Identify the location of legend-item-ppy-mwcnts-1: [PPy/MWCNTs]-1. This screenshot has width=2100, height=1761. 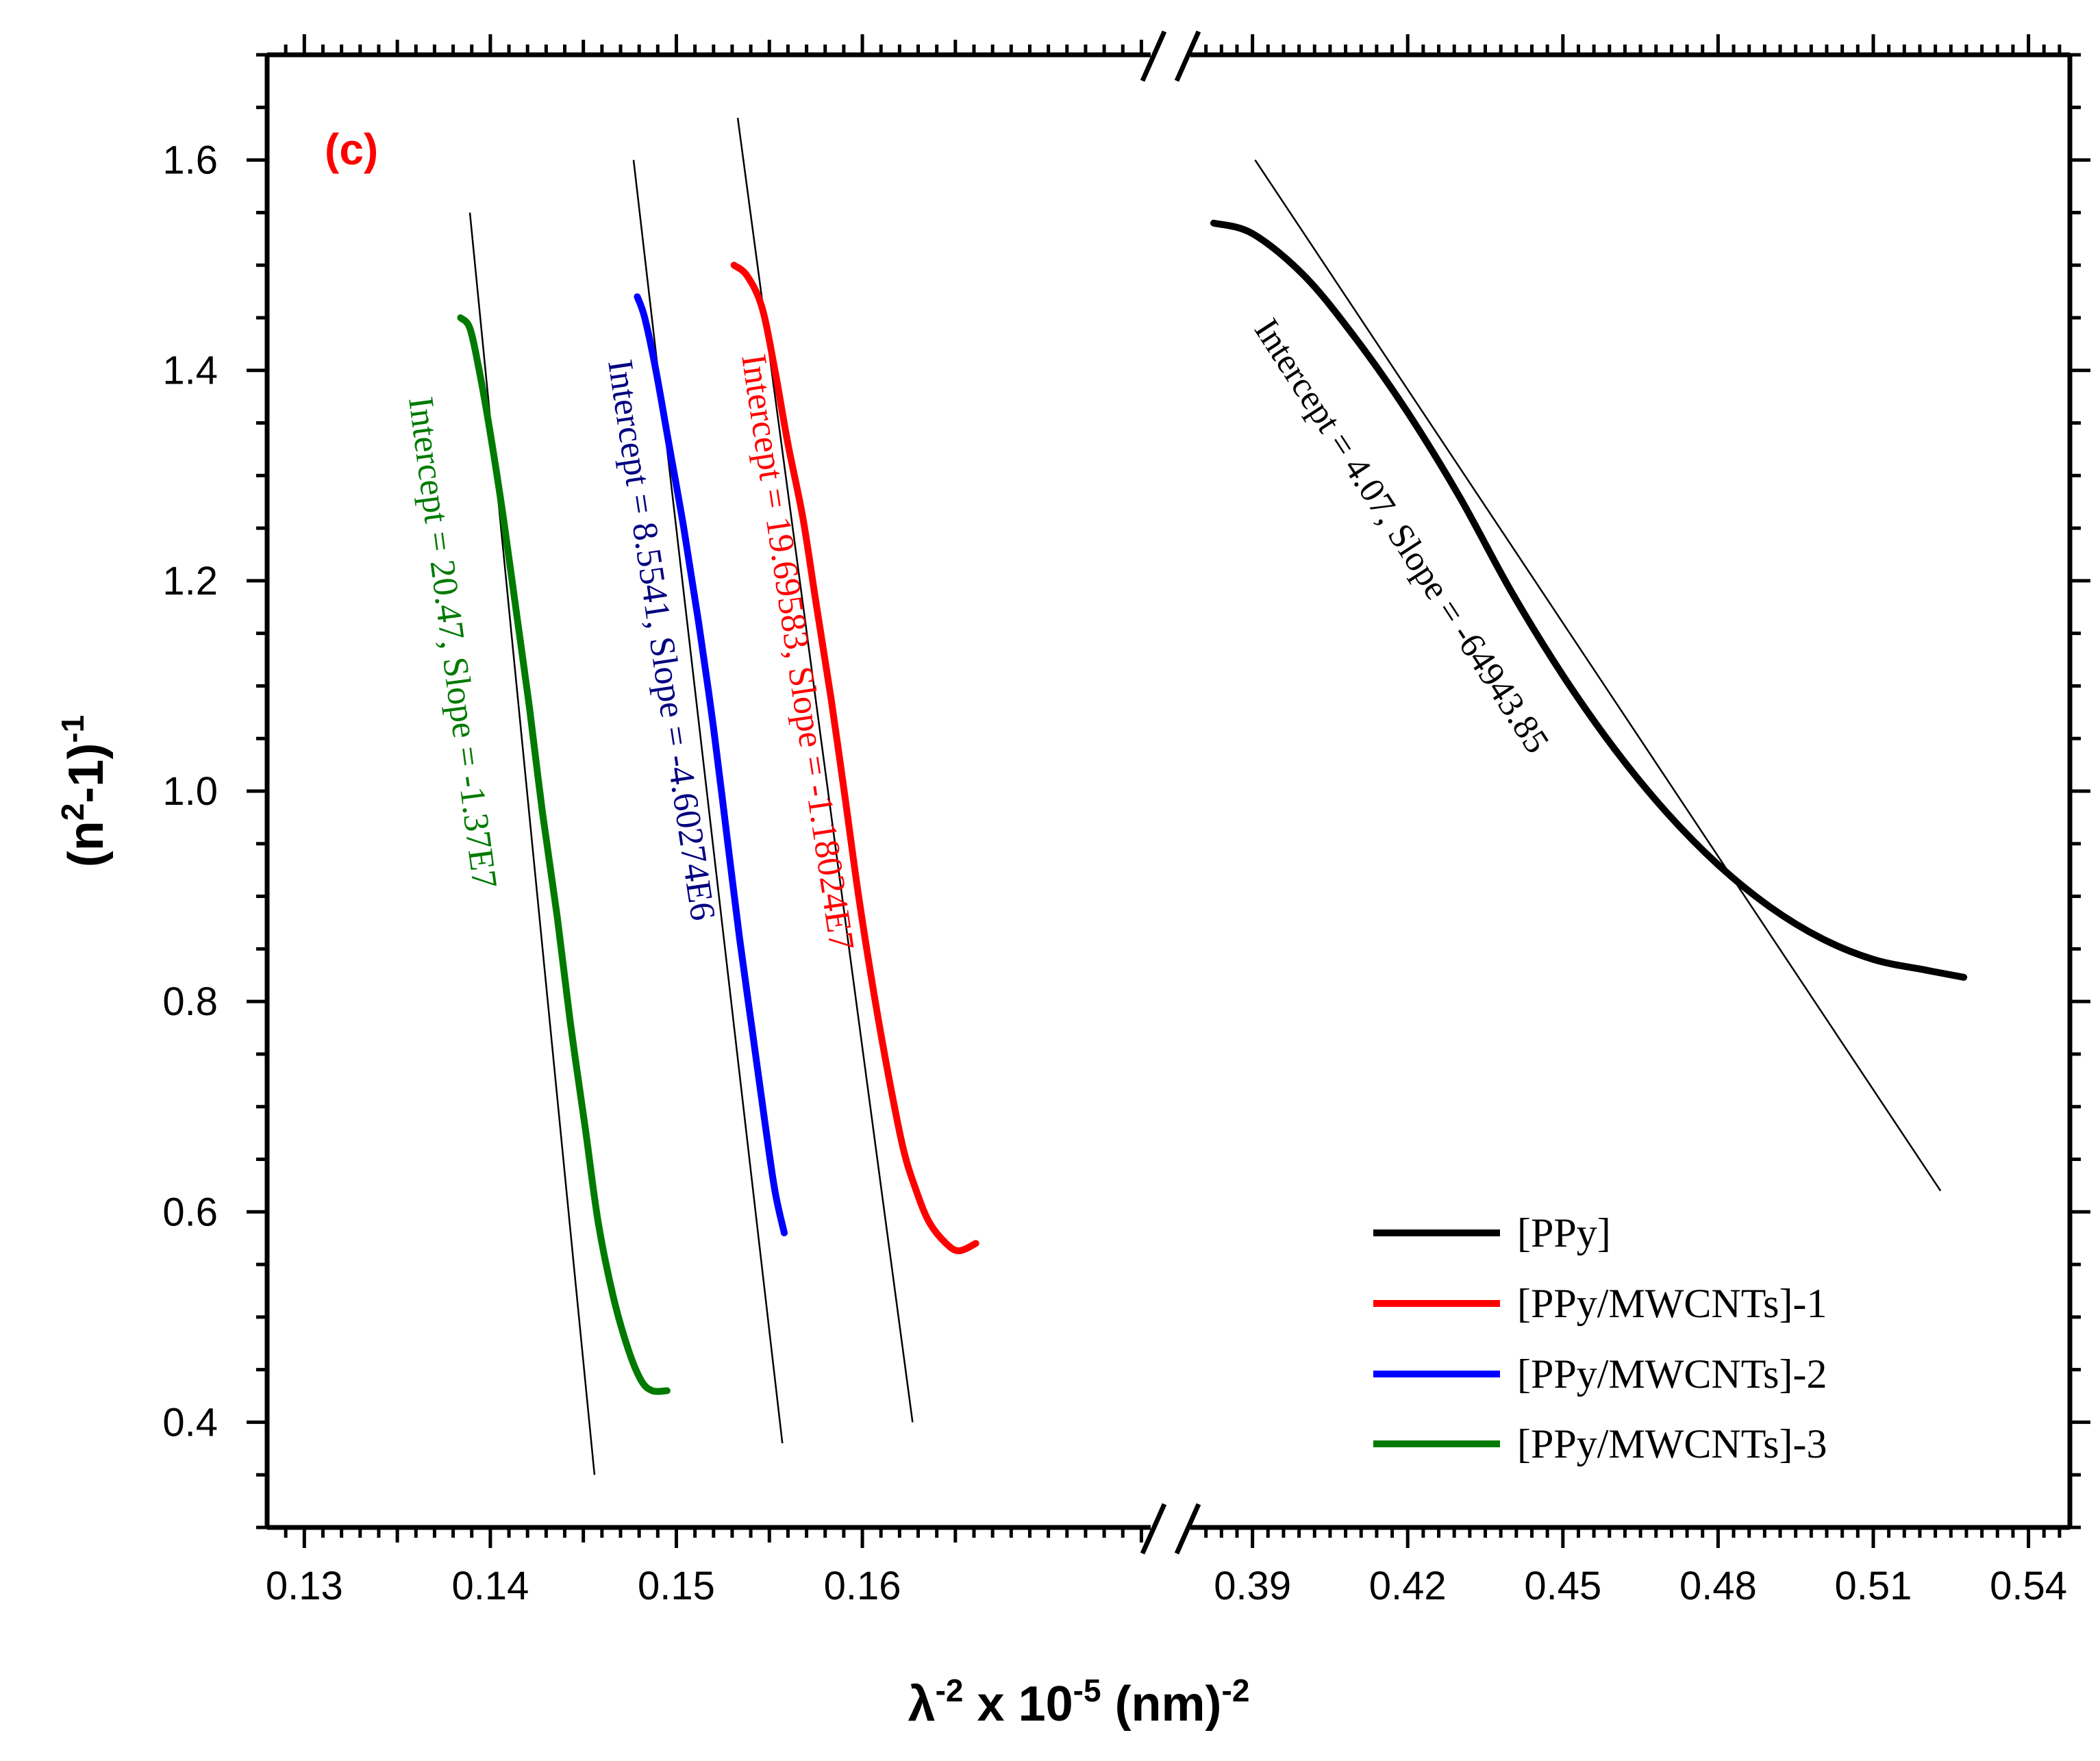
(1600, 1303).